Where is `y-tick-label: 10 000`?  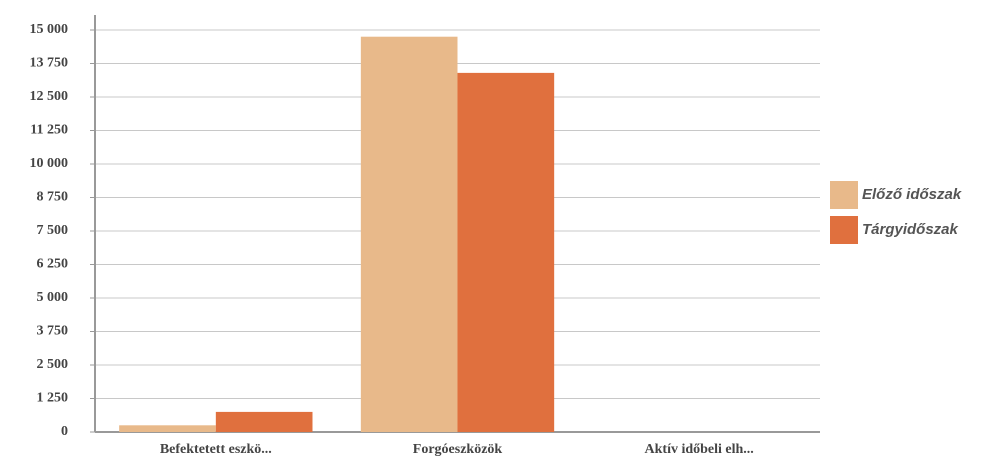
y-tick-label: 10 000 is located at coordinates (49, 163).